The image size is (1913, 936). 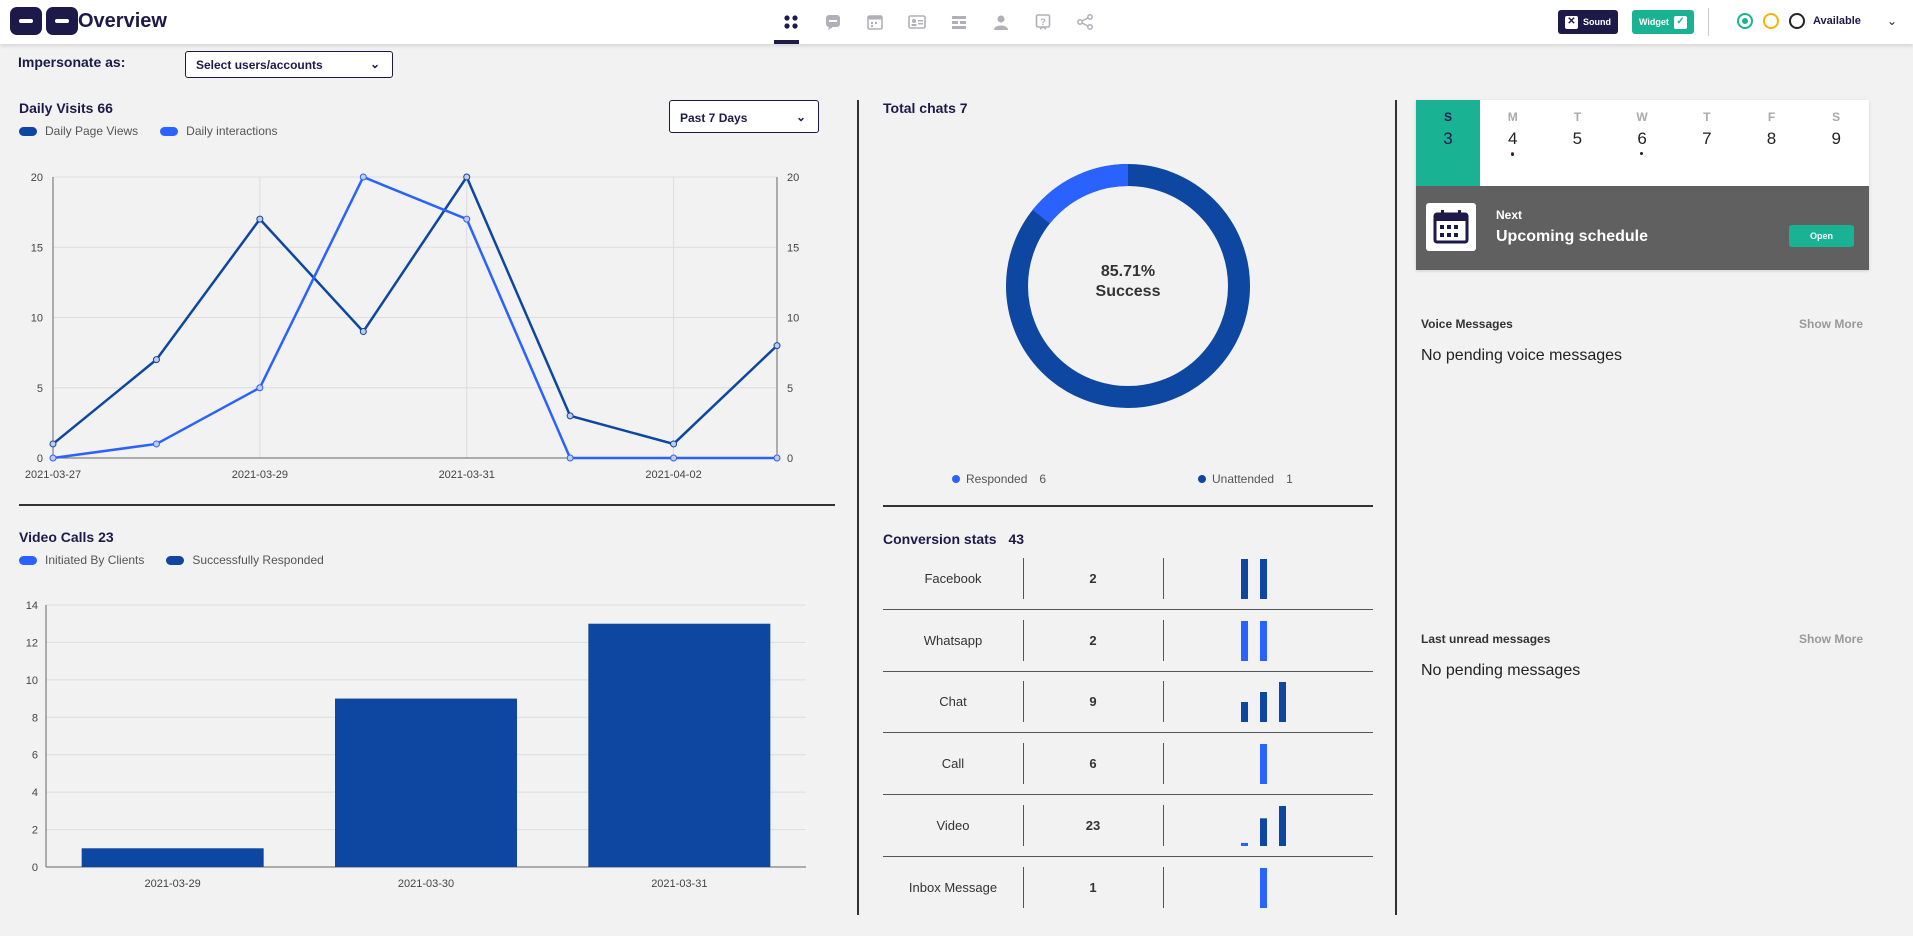 What do you see at coordinates (1892, 21) in the screenshot?
I see `chevron-down-icon: ⌄` at bounding box center [1892, 21].